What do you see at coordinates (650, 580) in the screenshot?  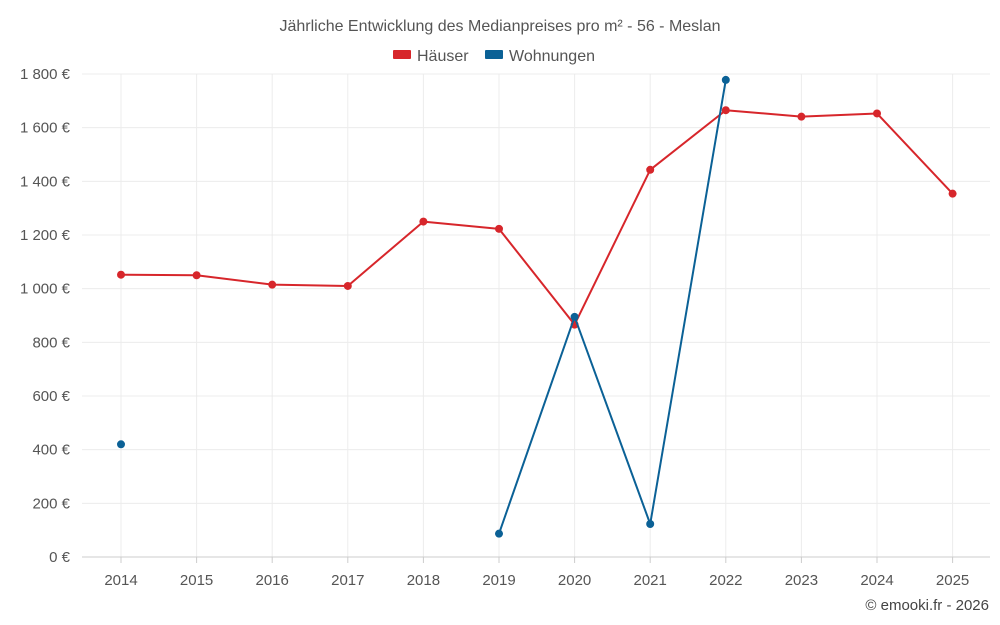 I see `x-tick-label: 2021` at bounding box center [650, 580].